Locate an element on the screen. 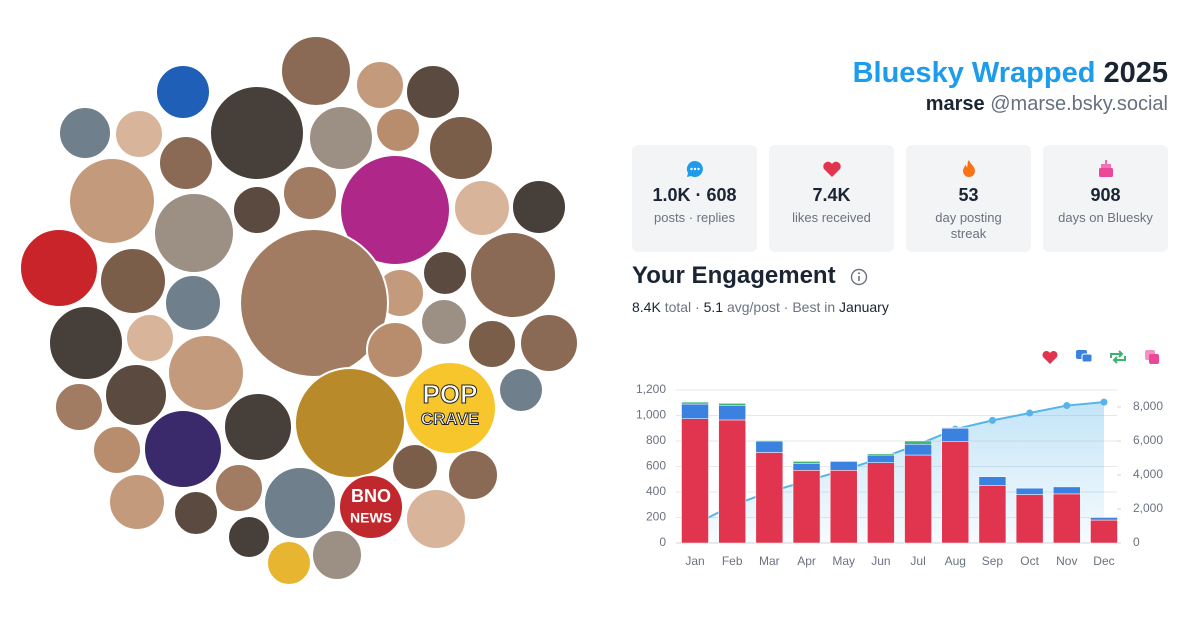 This screenshot has width=1200, height=630. summary-value: 8.4K is located at coordinates (646, 307).